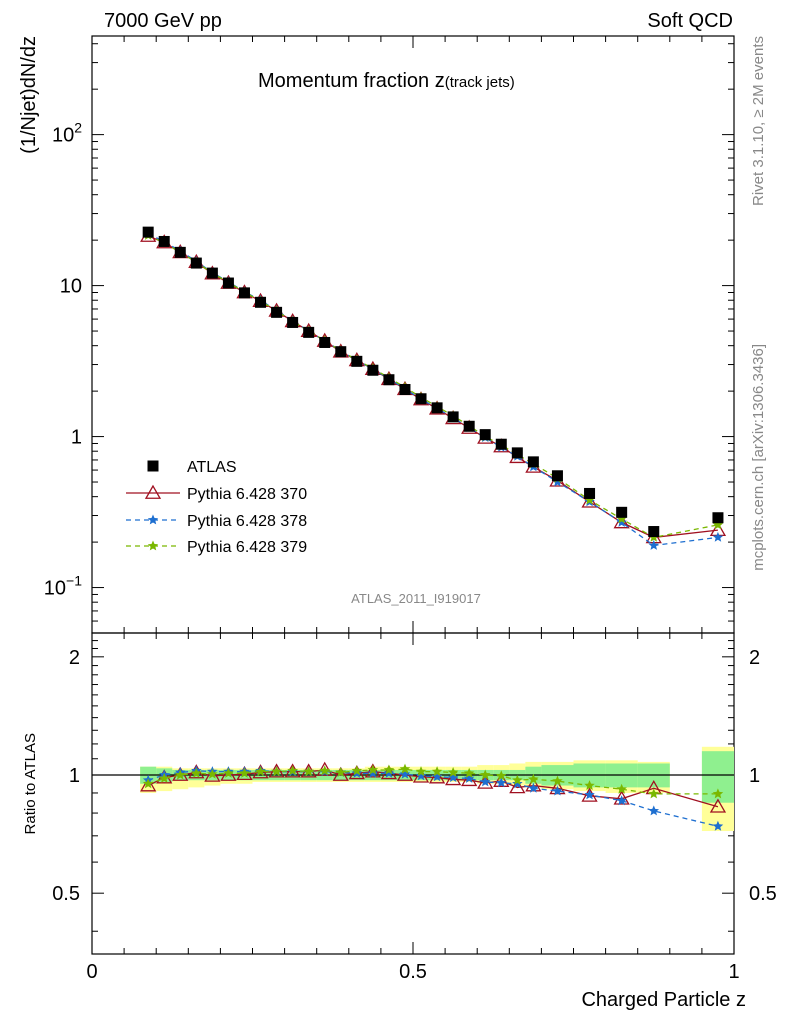 This screenshot has height=1024, width=786. I want to click on legend-label: Pythia 6.428 379, so click(247, 547).